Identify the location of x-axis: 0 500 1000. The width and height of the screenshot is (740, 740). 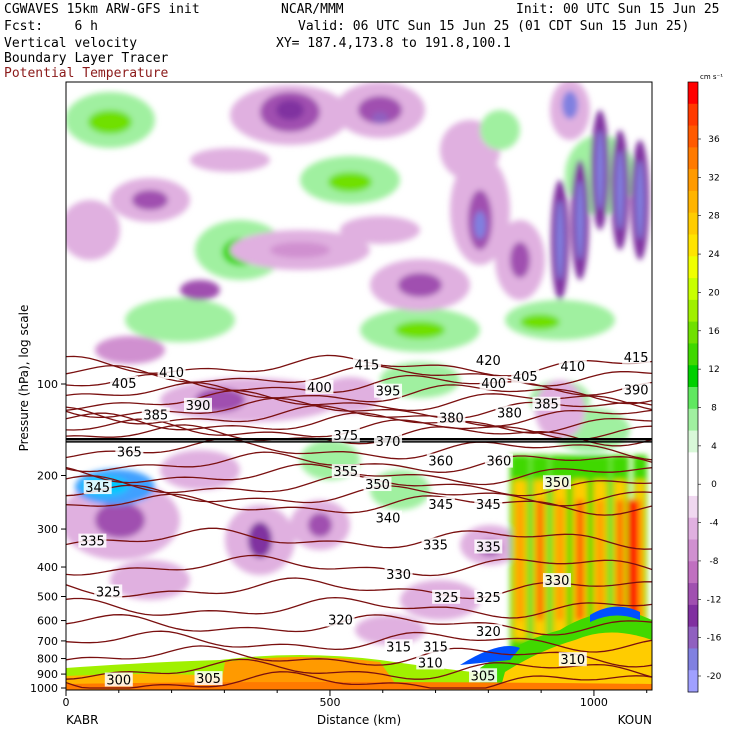
(355, 699).